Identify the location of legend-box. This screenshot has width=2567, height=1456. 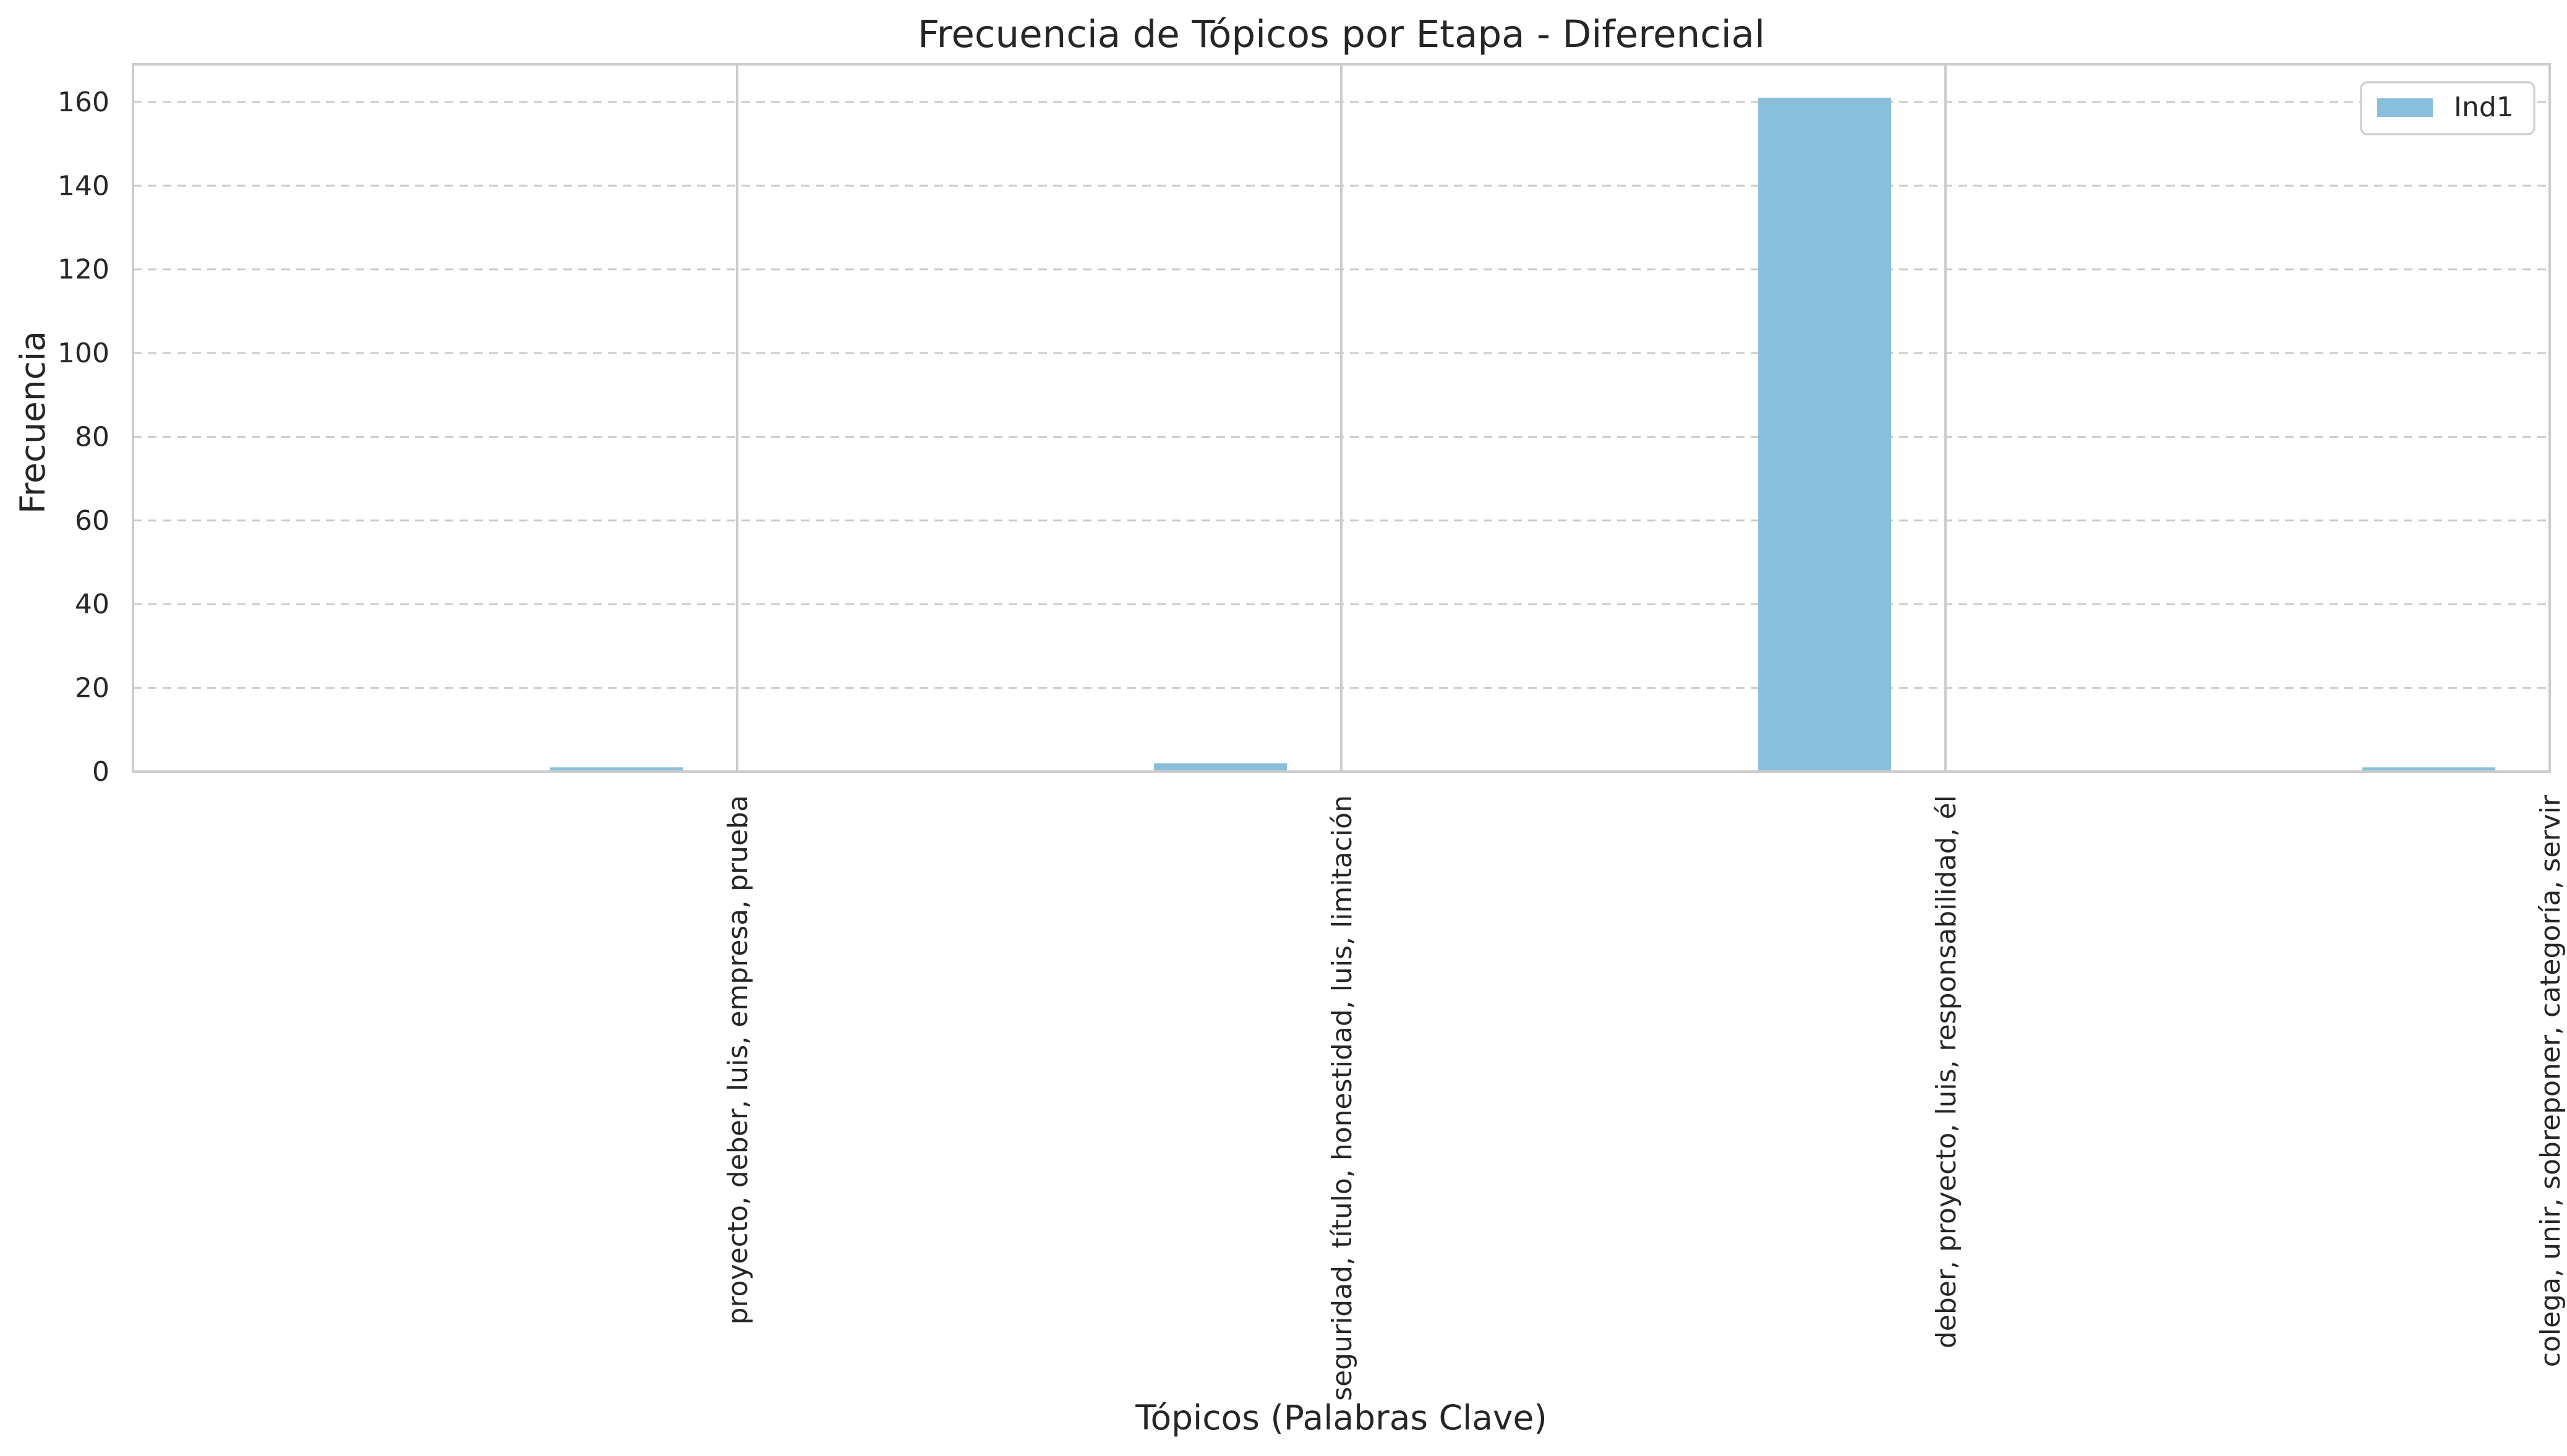
(2447, 108).